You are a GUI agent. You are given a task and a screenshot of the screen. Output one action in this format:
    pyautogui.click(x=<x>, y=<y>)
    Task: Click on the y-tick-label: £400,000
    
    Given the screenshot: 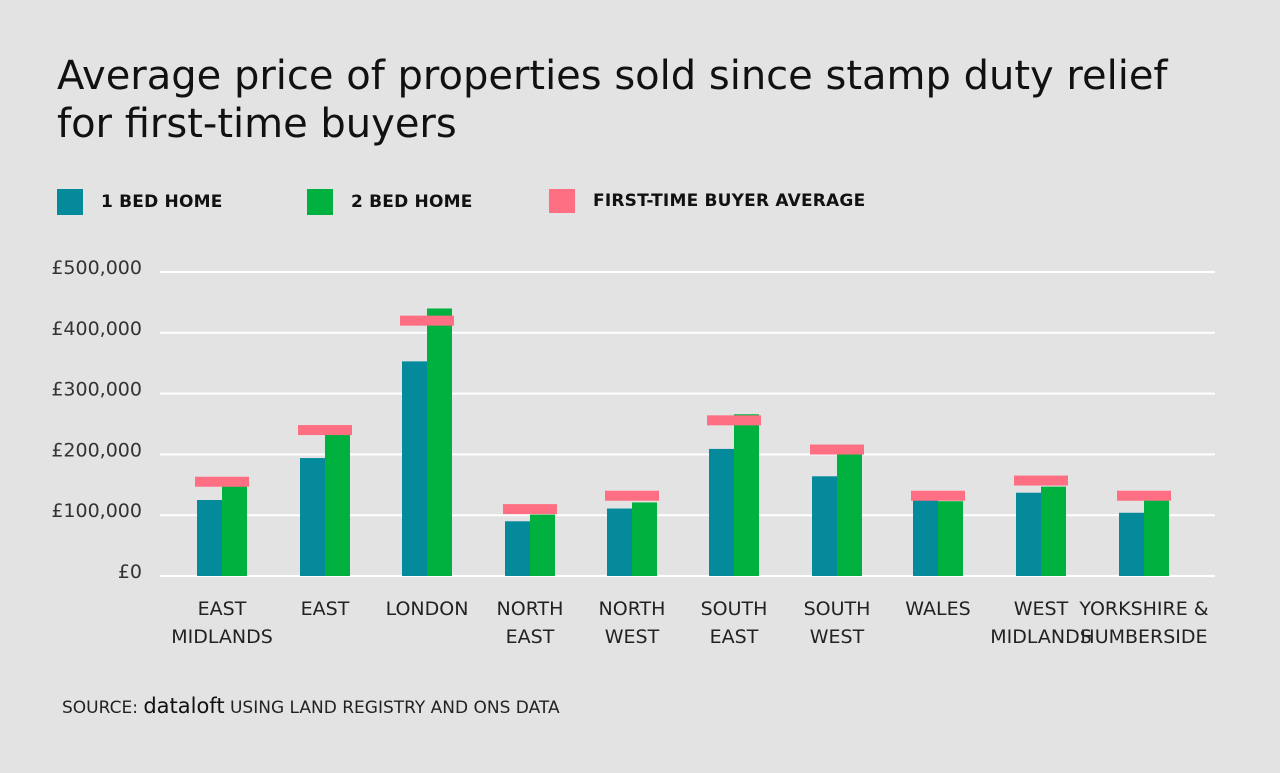 What is the action you would take?
    pyautogui.click(x=96, y=329)
    